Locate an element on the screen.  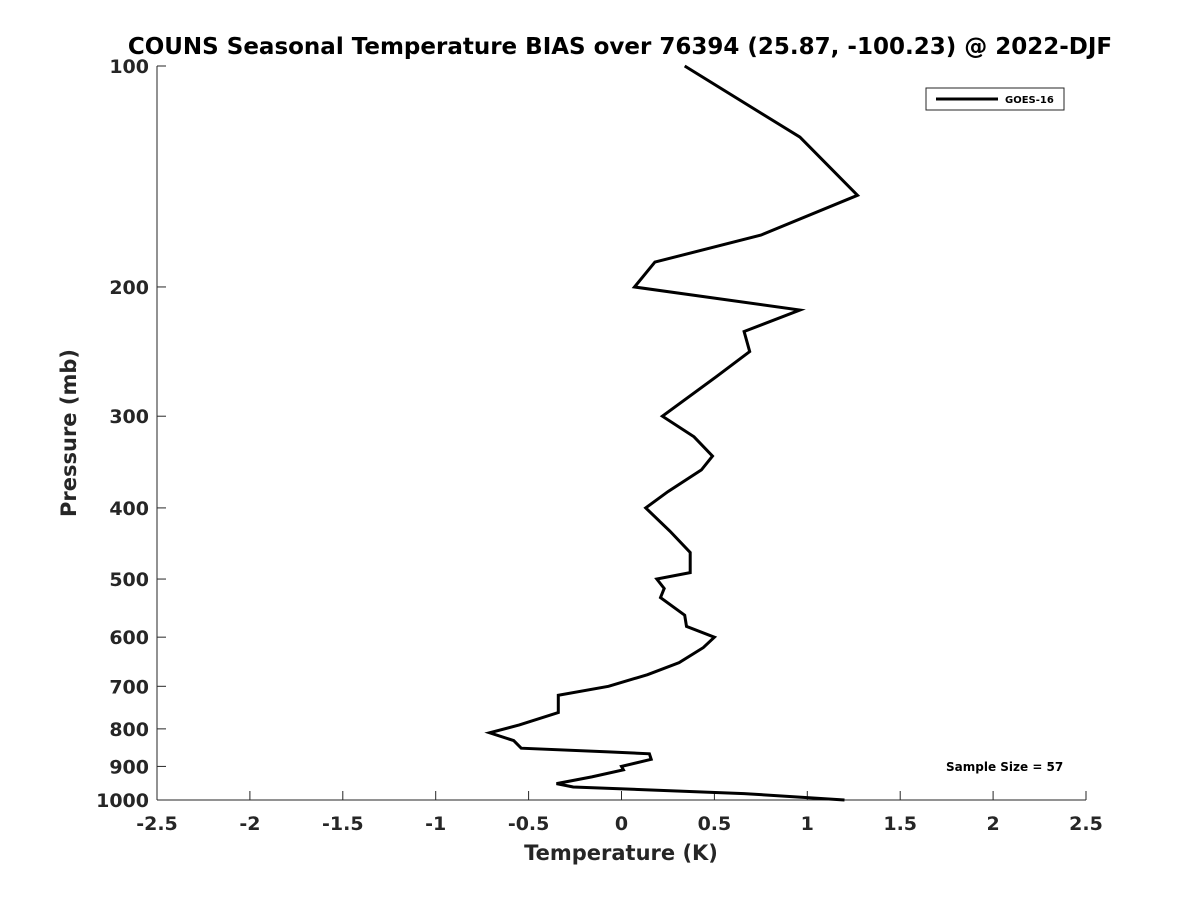
x-tick-label: 0 is located at coordinates (621, 824).